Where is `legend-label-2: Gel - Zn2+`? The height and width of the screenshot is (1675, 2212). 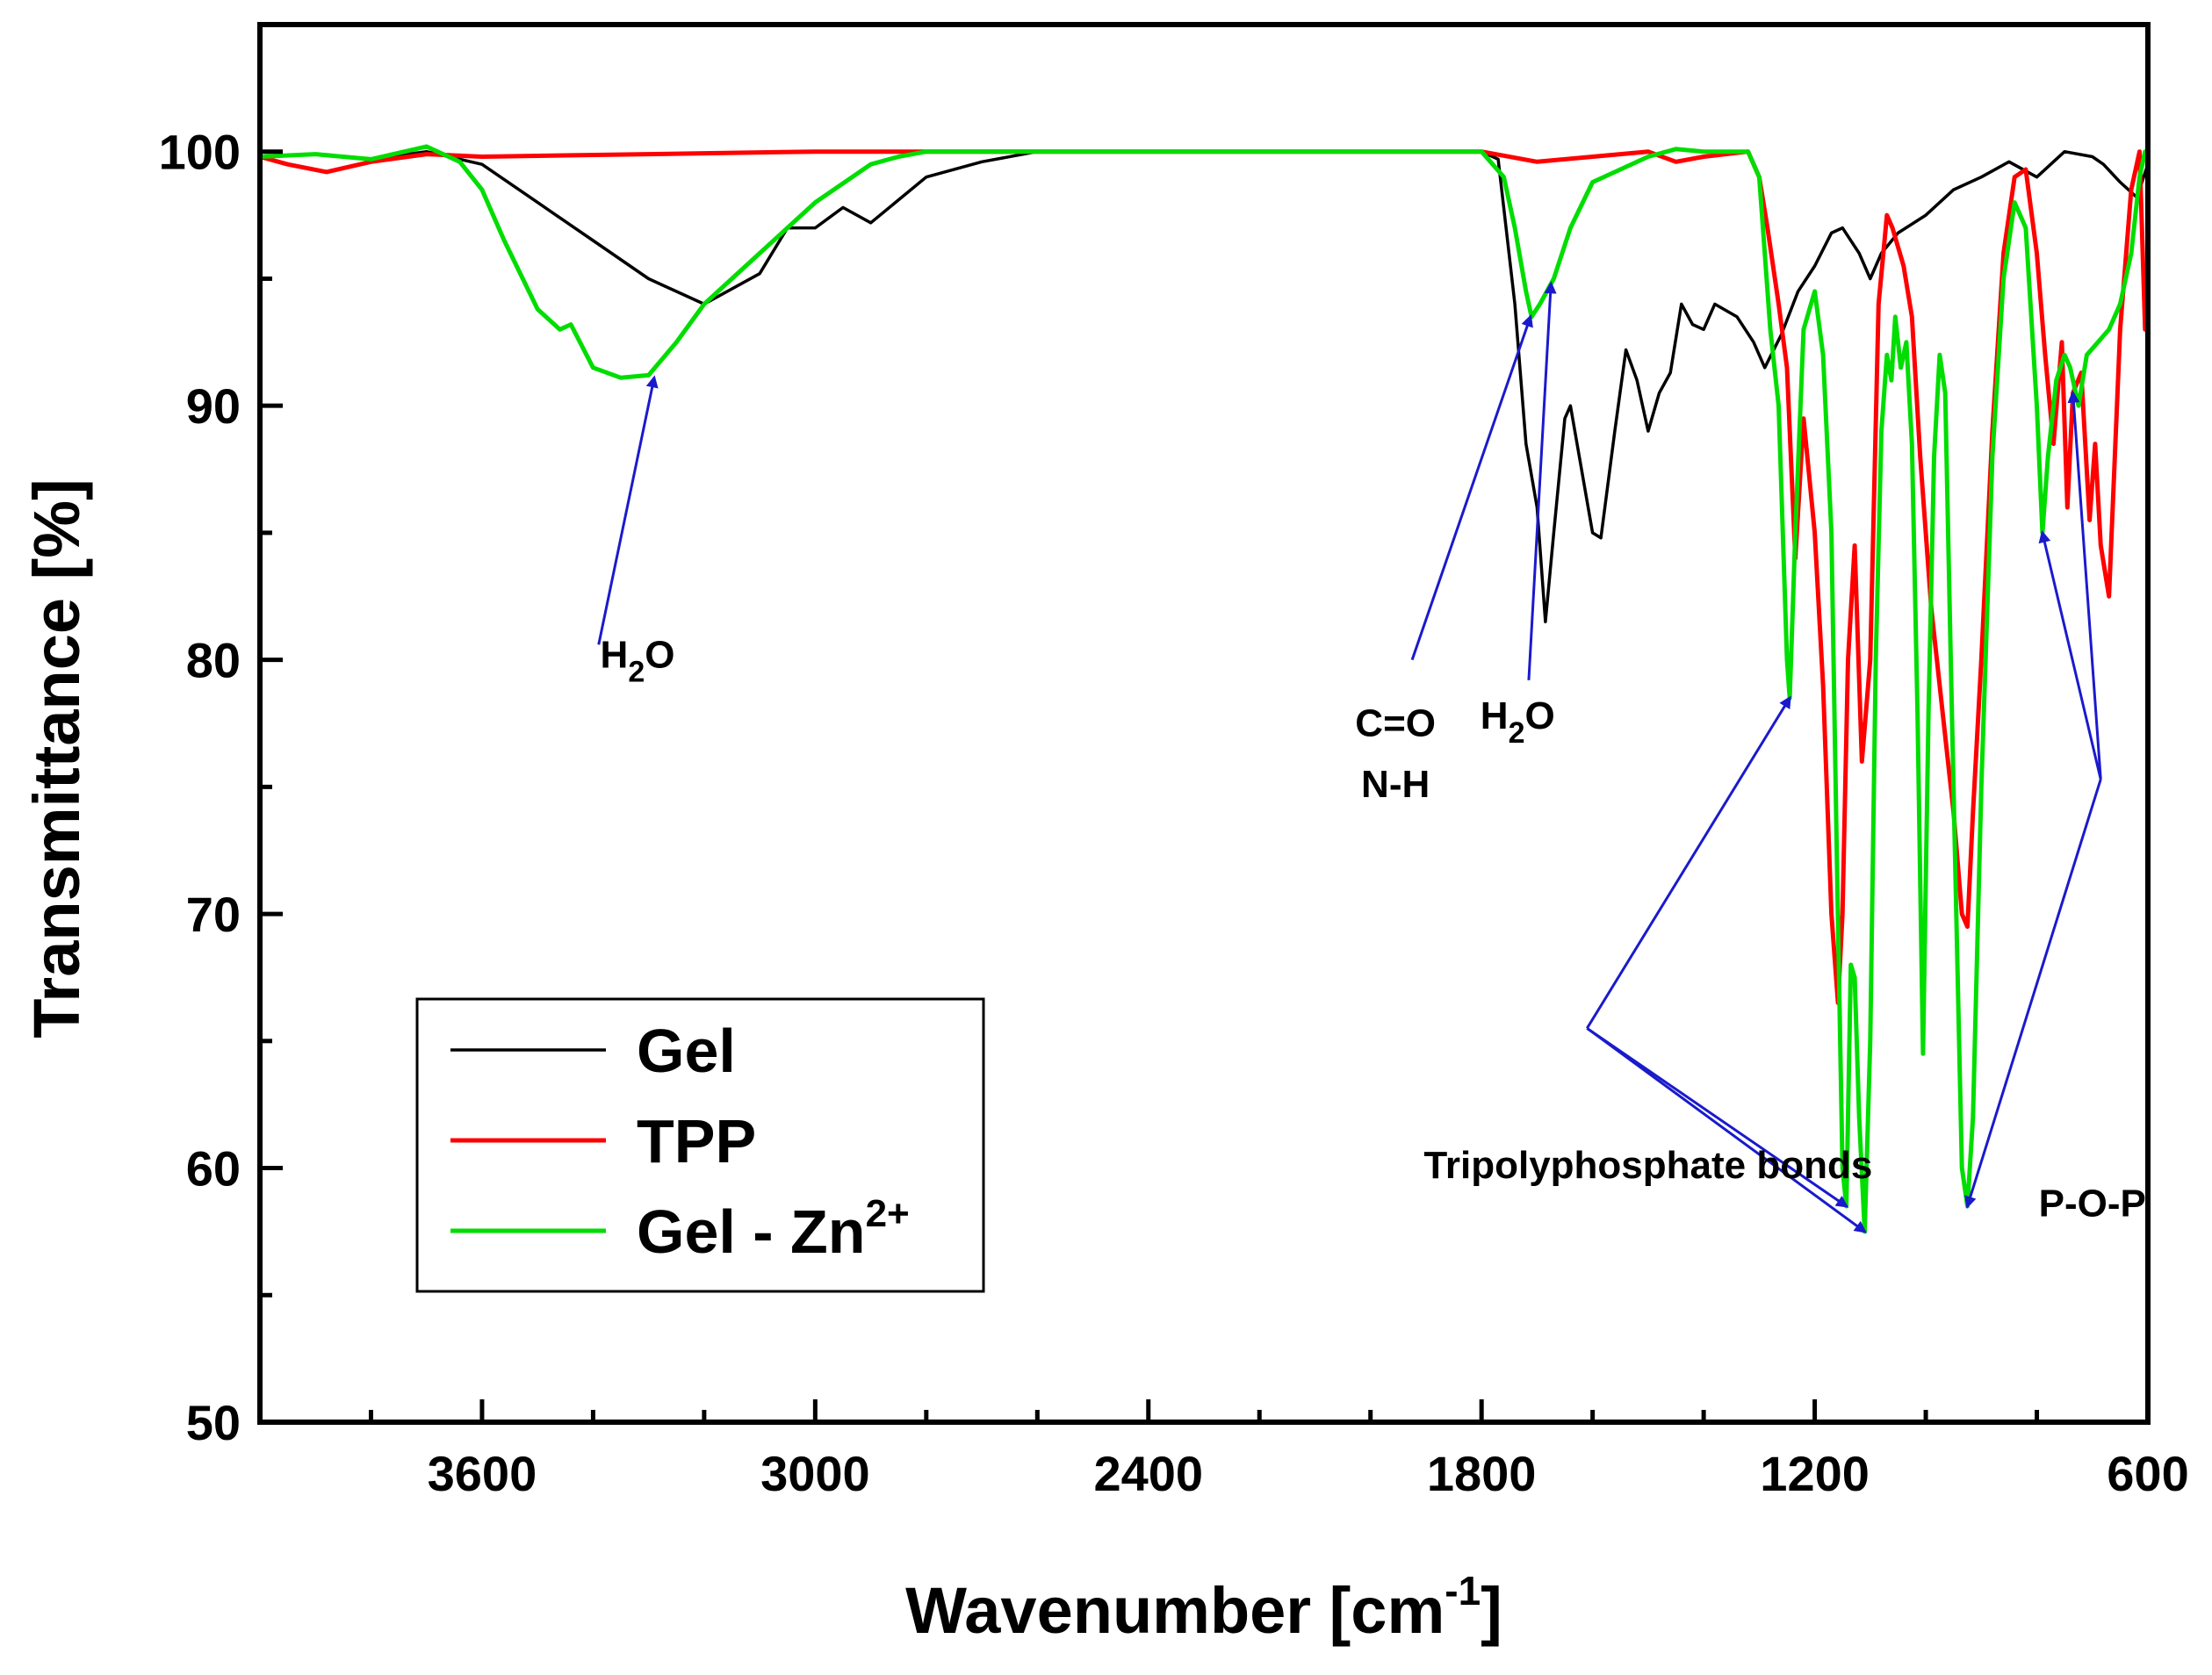
legend-label-2: Gel - Zn2+ is located at coordinates (774, 1229).